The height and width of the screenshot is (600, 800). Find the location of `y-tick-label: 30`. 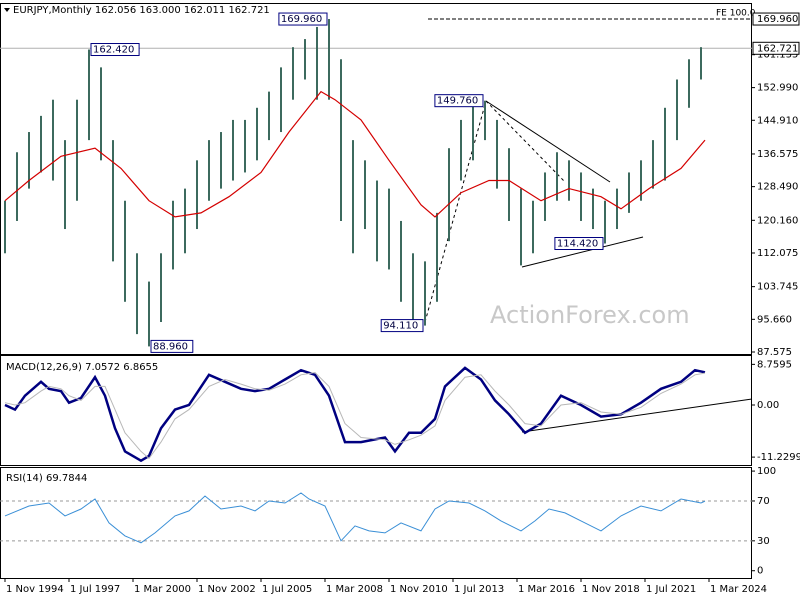

y-tick-label: 30 is located at coordinates (763, 541).